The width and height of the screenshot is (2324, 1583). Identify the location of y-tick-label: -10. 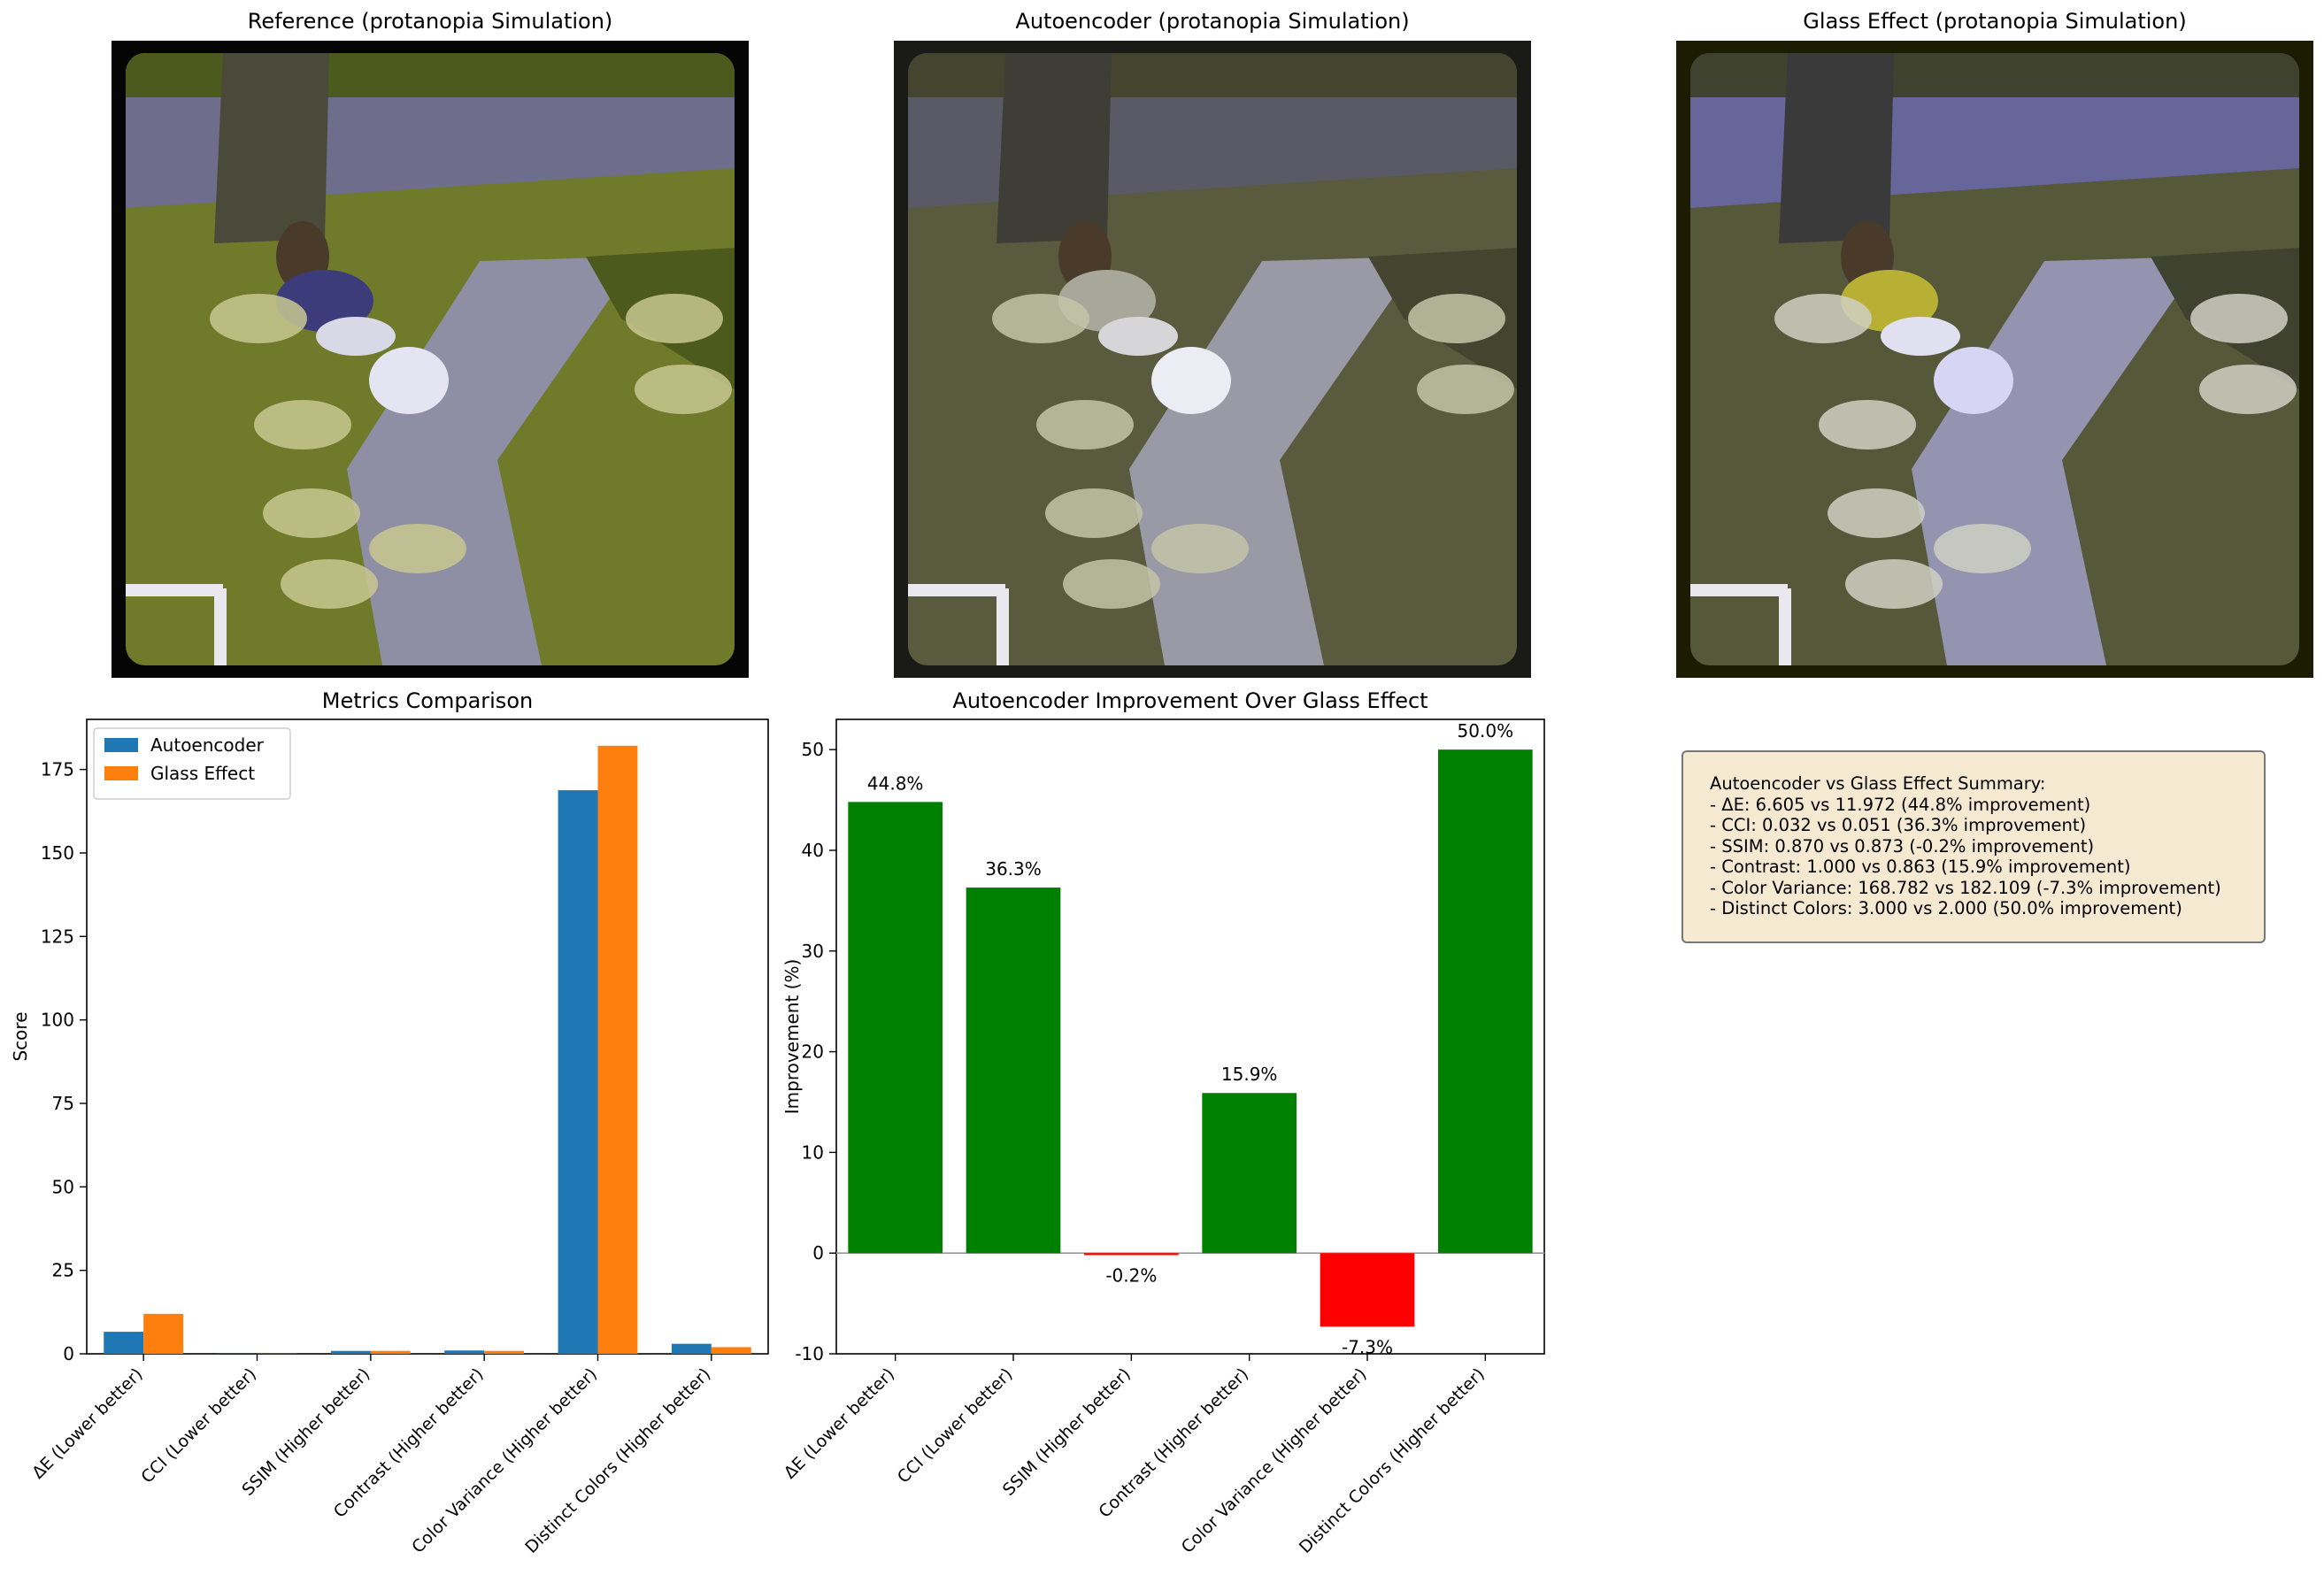
(809, 1353).